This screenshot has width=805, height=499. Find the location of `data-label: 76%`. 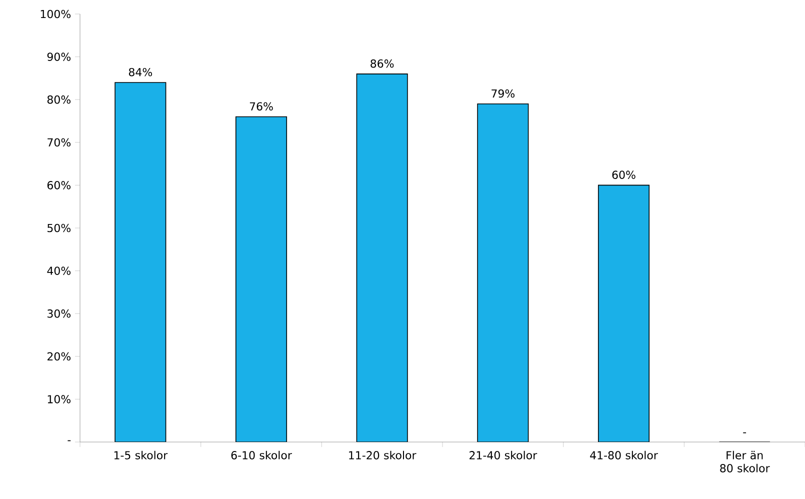

data-label: 76% is located at coordinates (261, 106).